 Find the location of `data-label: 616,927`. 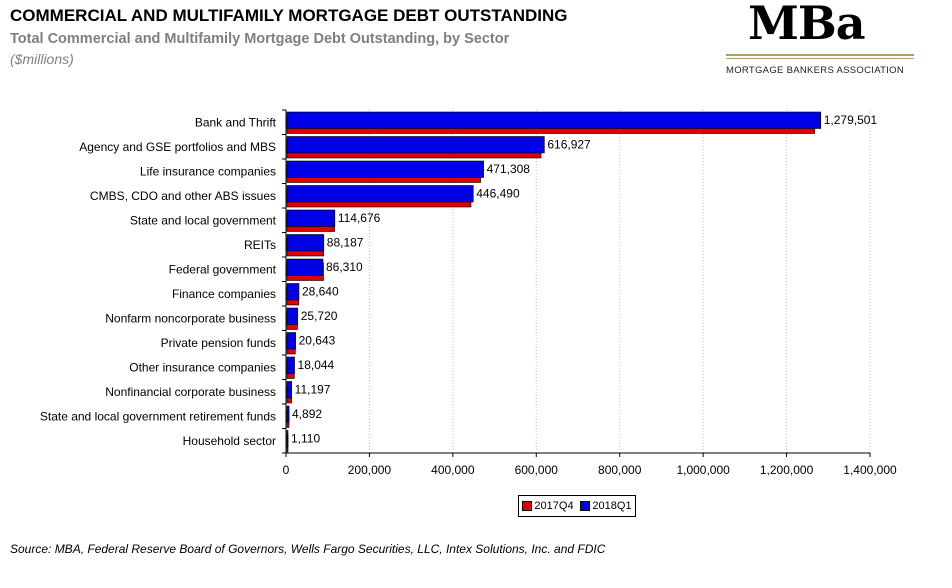

data-label: 616,927 is located at coordinates (569, 145).